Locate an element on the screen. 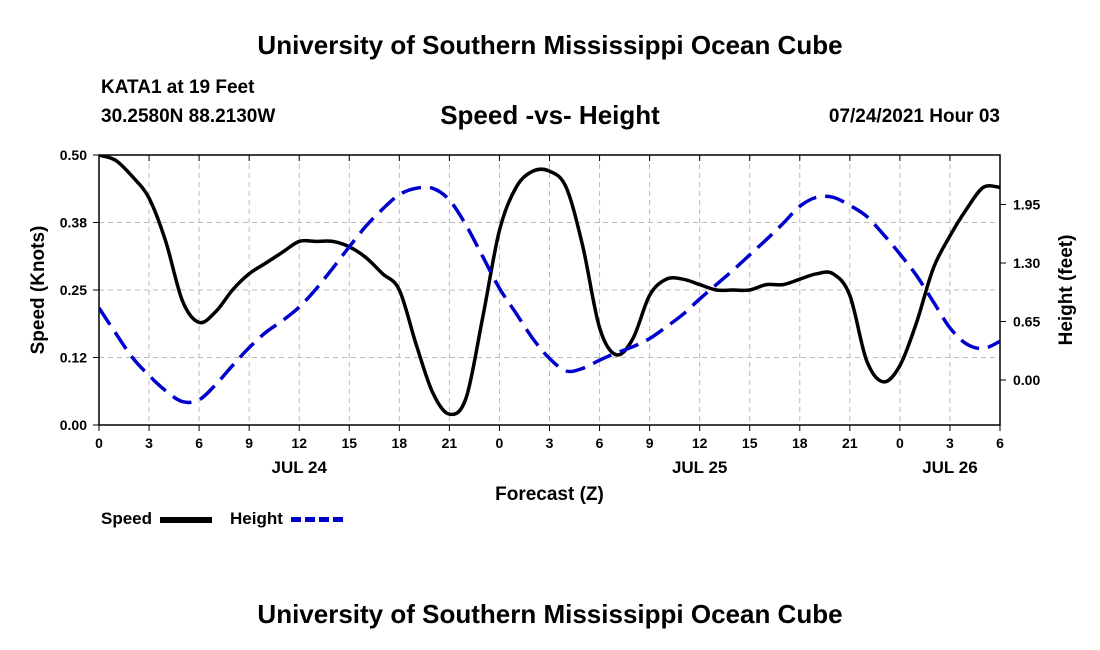 Image resolution: width=1100 pixels, height=650 pixels. x-date-label: JUL 24 is located at coordinates (299, 467).